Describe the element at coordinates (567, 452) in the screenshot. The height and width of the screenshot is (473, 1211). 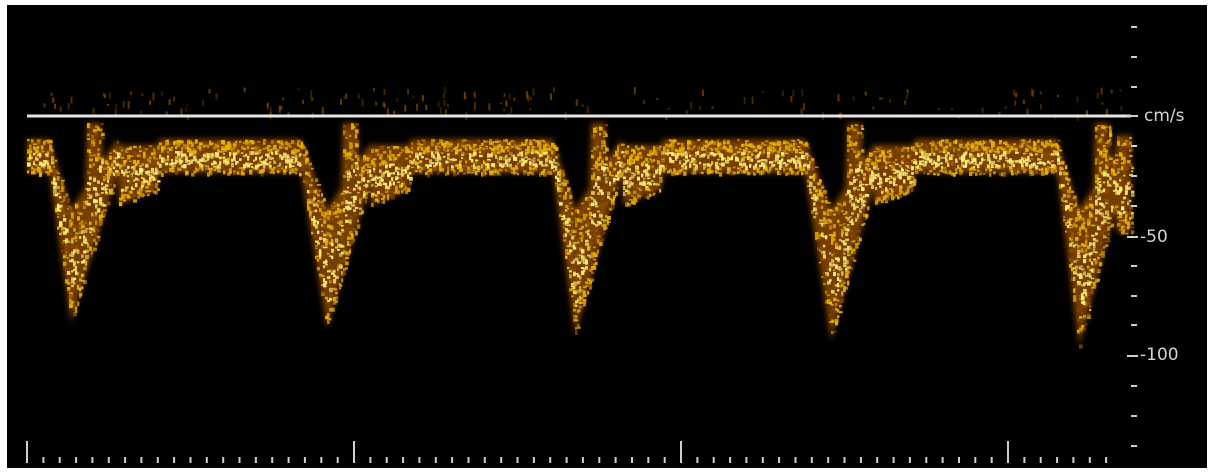
I see `time-scale` at that location.